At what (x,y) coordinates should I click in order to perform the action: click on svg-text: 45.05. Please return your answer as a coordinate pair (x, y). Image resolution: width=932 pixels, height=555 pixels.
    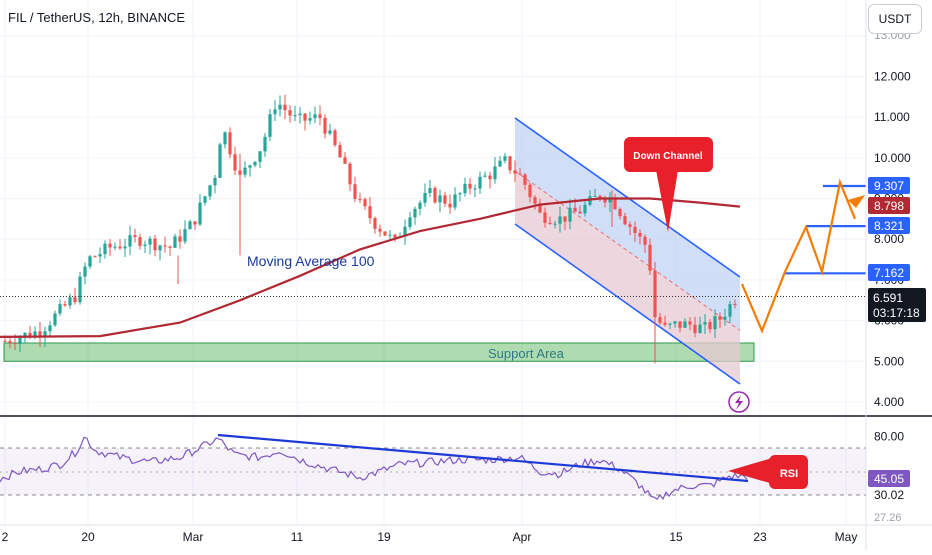
    Looking at the image, I should click on (889, 479).